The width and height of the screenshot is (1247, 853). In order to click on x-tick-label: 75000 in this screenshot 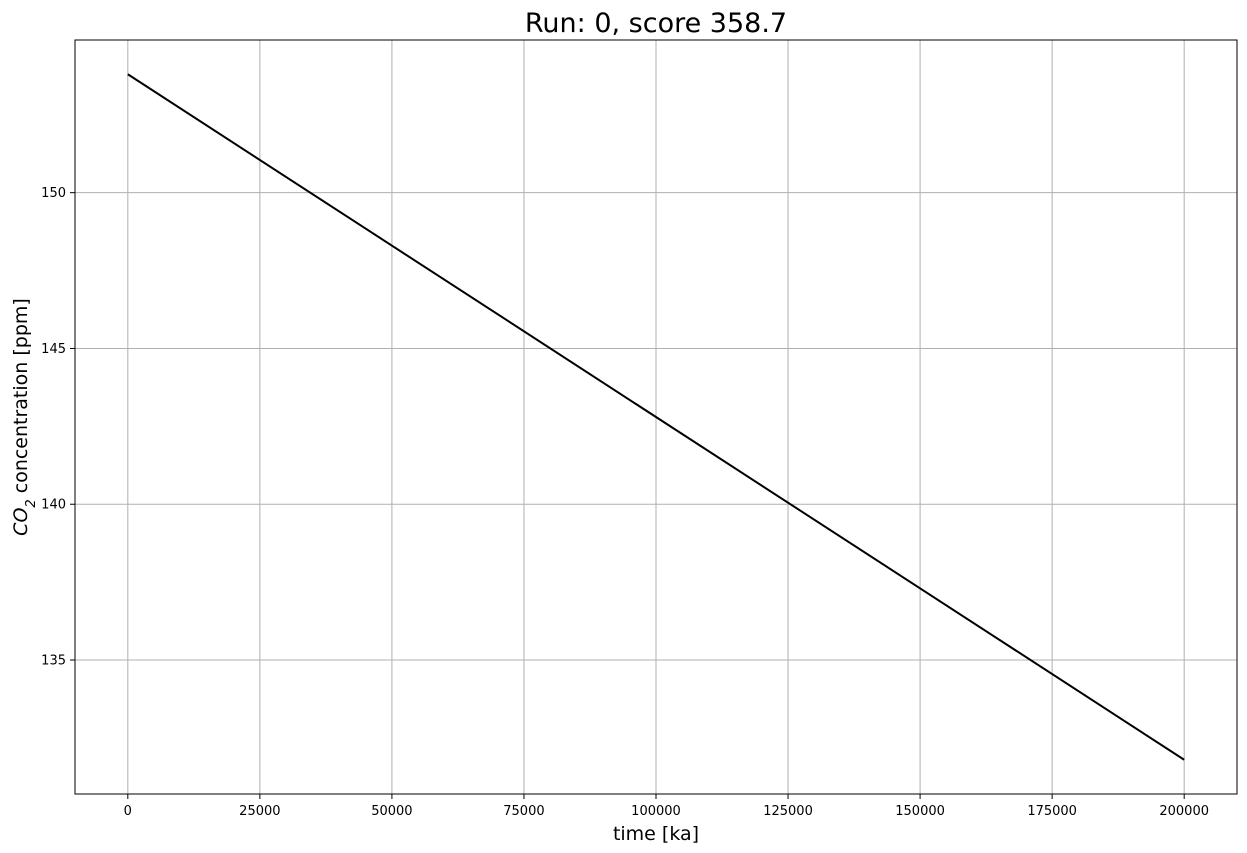, I will do `click(523, 811)`.